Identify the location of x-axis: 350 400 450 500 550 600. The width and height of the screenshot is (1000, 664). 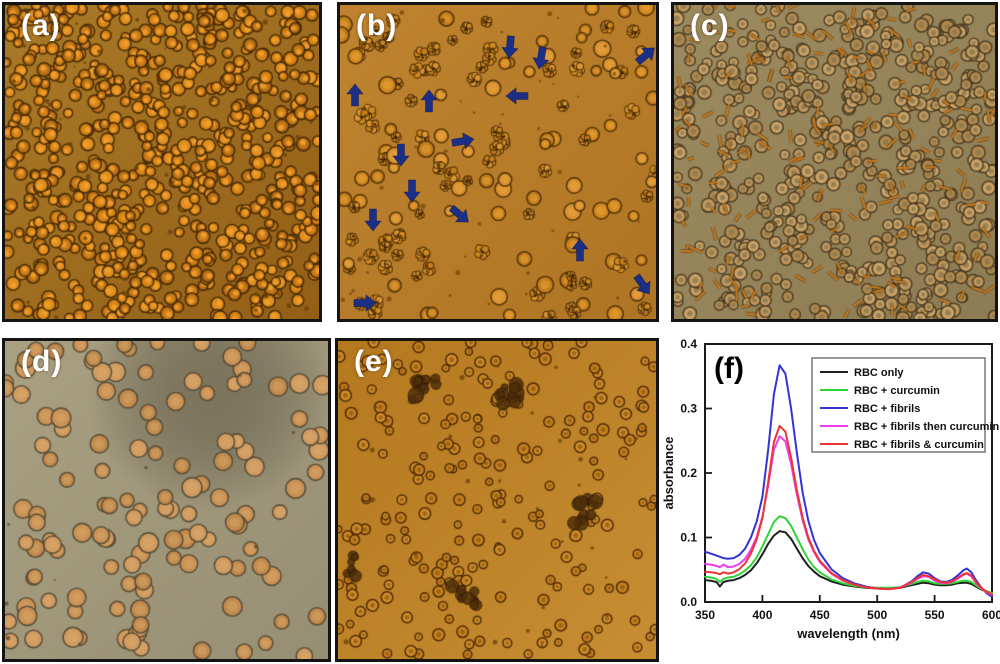
(847, 608).